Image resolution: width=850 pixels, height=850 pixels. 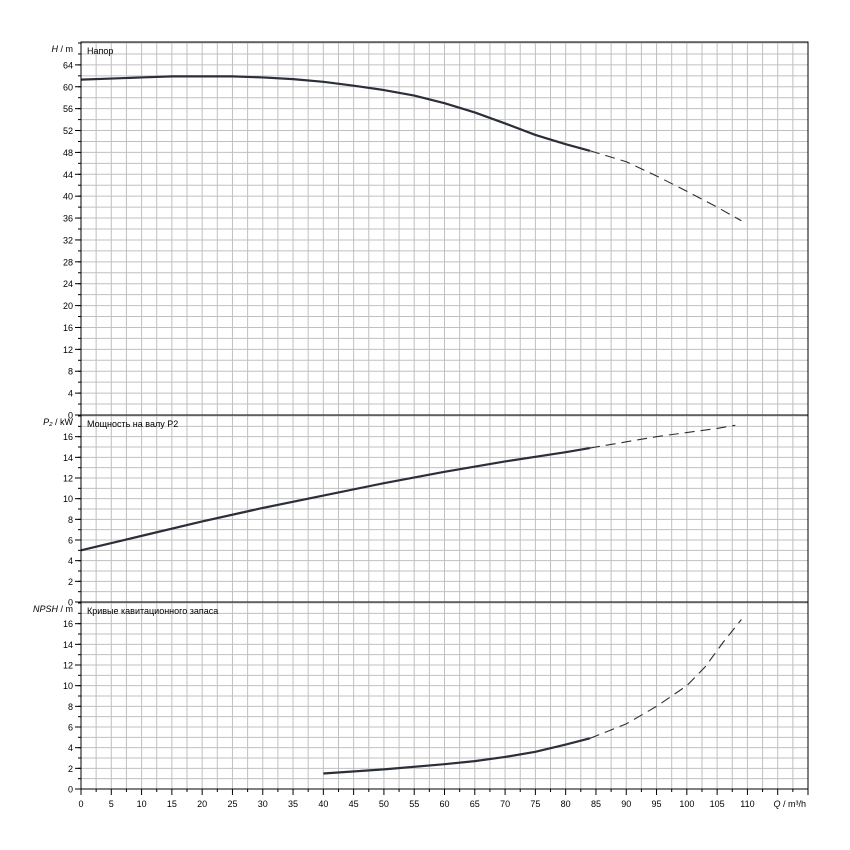 I want to click on x-tick-label: 85, so click(x=596, y=804).